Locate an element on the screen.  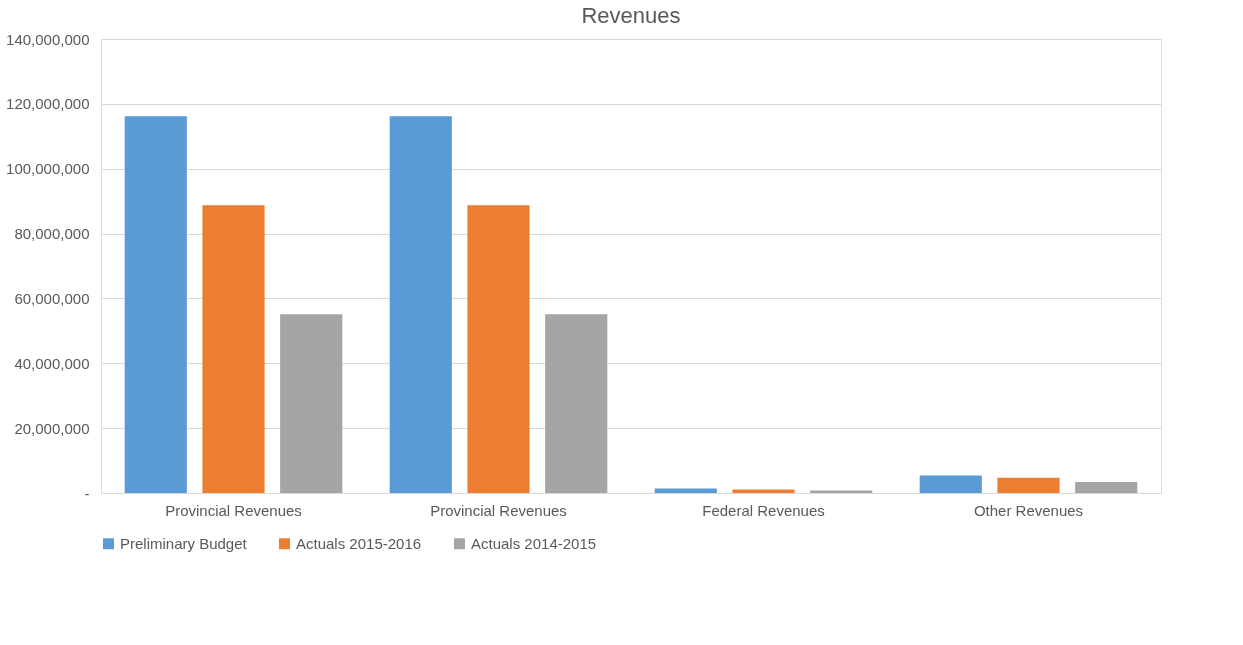
y-tick-label: 100,000,000 is located at coordinates (48, 169).